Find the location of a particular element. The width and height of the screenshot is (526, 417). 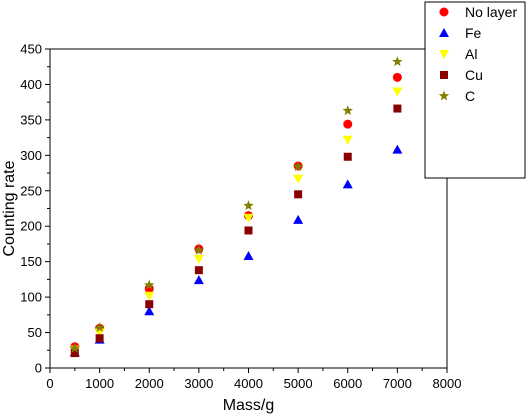

y-tick-label: 0 is located at coordinates (38, 368).